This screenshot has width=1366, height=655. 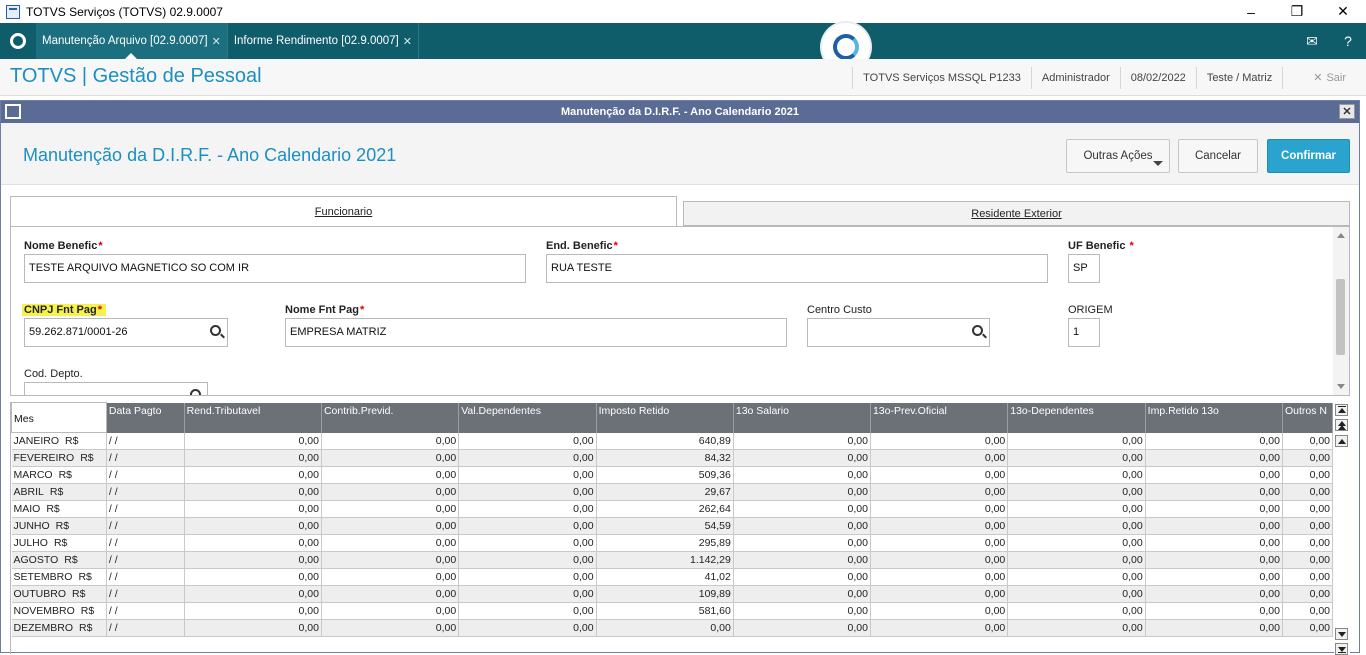 I want to click on exit-button: ✕ Sair, so click(x=1319, y=77).